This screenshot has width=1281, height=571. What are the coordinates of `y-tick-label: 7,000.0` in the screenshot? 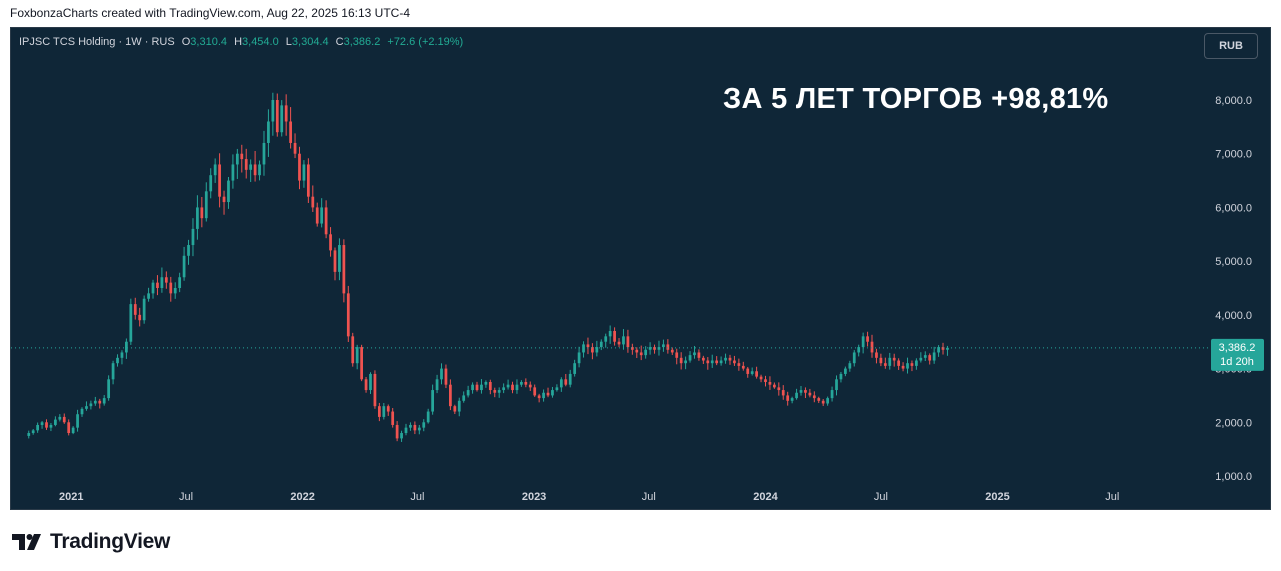 It's located at (1233, 155).